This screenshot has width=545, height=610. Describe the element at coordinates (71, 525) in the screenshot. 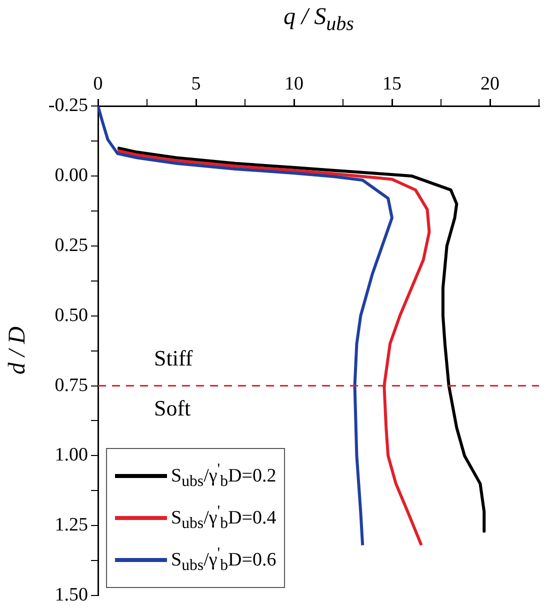

I see `y-tick-label: 1.25` at that location.